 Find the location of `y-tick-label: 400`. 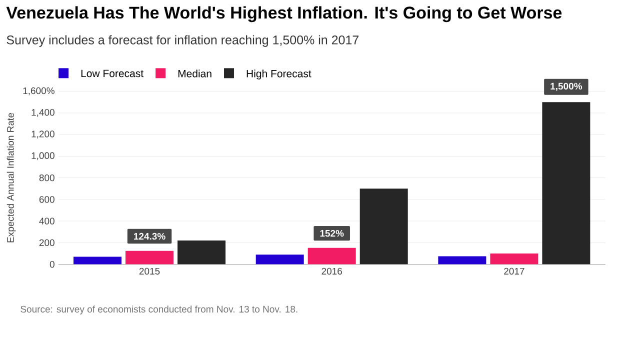

y-tick-label: 400 is located at coordinates (46, 221).